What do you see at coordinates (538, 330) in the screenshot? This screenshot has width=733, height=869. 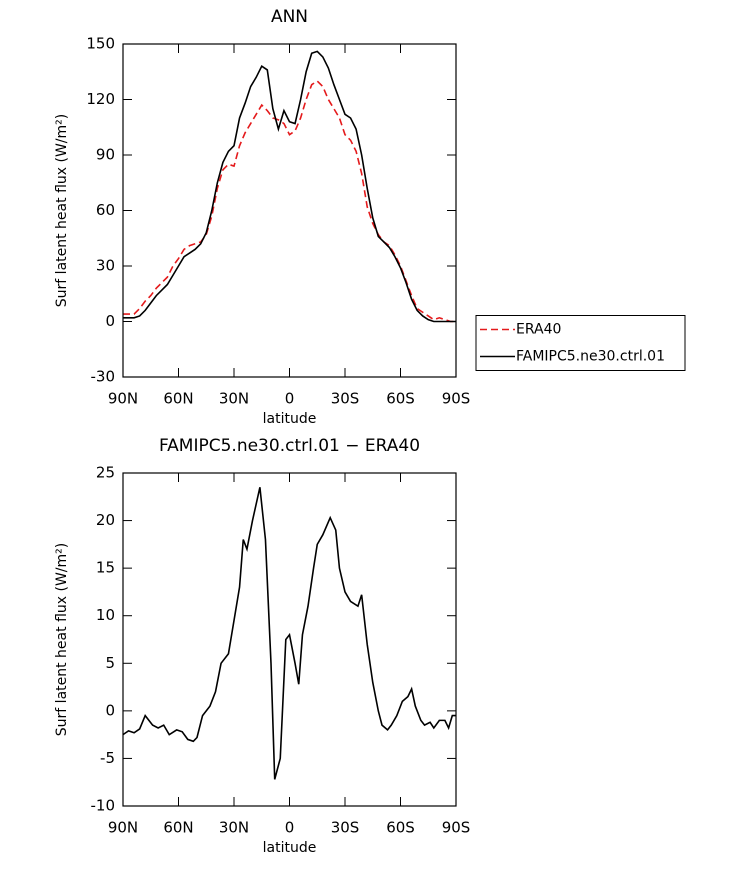 I see `legend-label: ERA40` at bounding box center [538, 330].